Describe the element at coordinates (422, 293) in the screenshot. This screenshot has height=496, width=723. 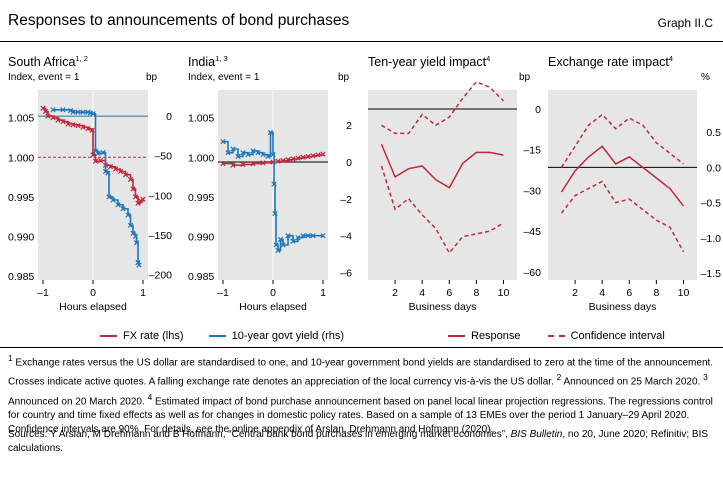
I see `yield-xtick-label: 4` at that location.